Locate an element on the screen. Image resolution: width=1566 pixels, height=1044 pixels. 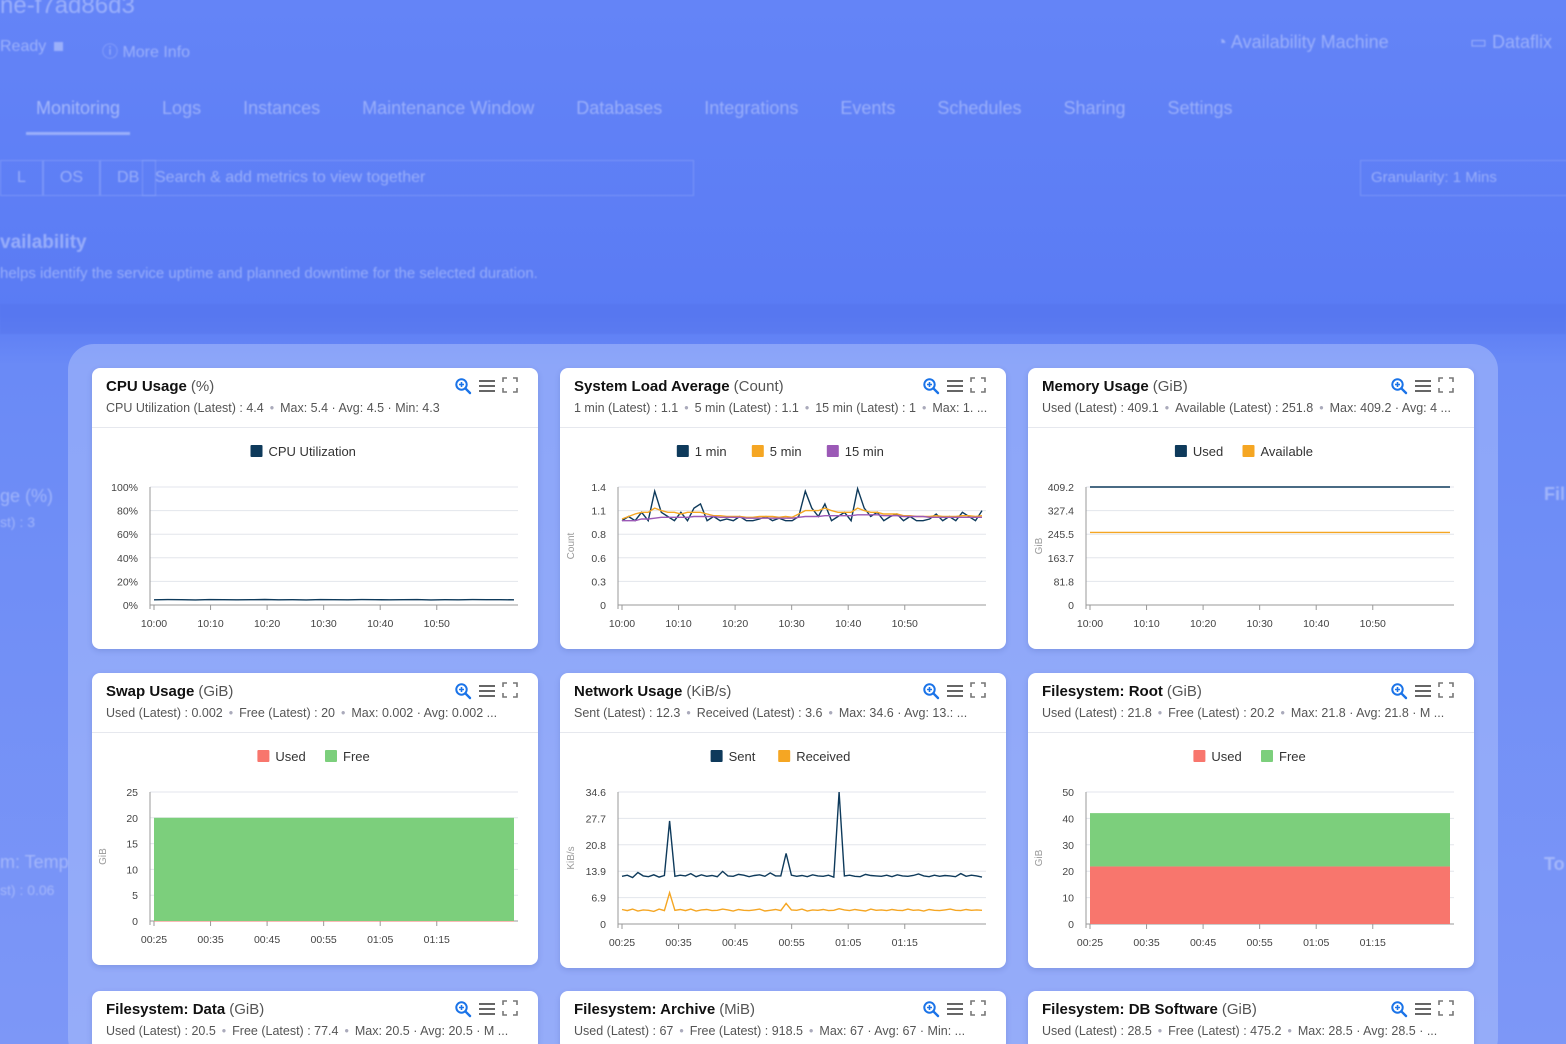
y-axis-label: KiB/s is located at coordinates (571, 857).